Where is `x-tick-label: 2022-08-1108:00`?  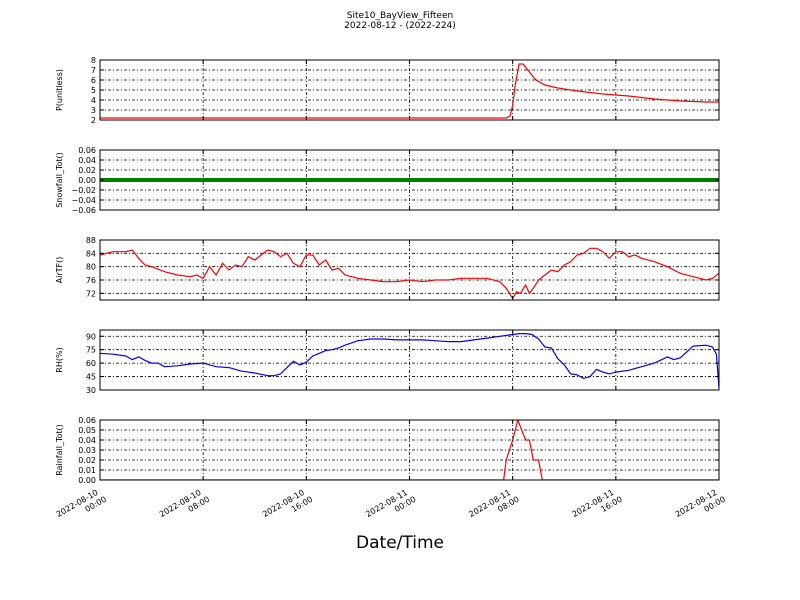
x-tick-label: 2022-08-1108:00 is located at coordinates (493, 507).